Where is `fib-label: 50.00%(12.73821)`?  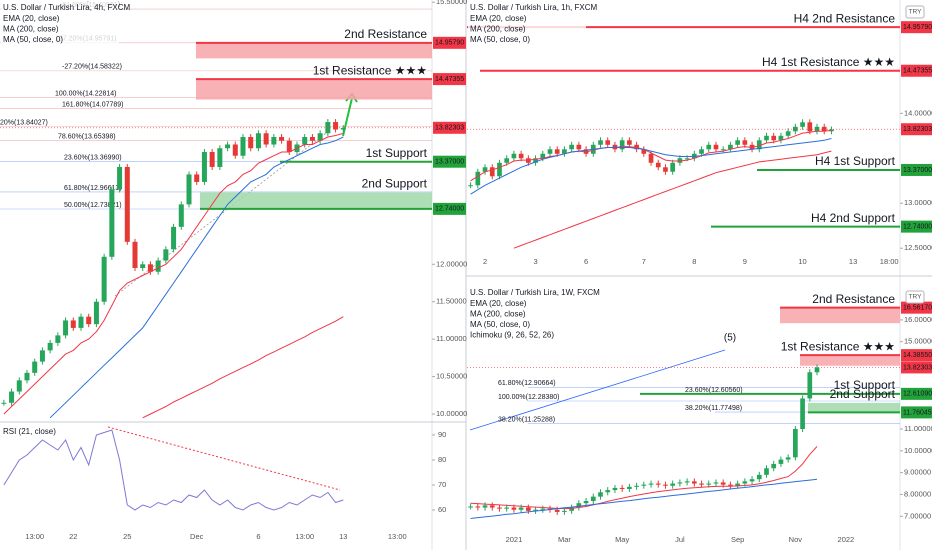 fib-label: 50.00%(12.73821) is located at coordinates (93, 205).